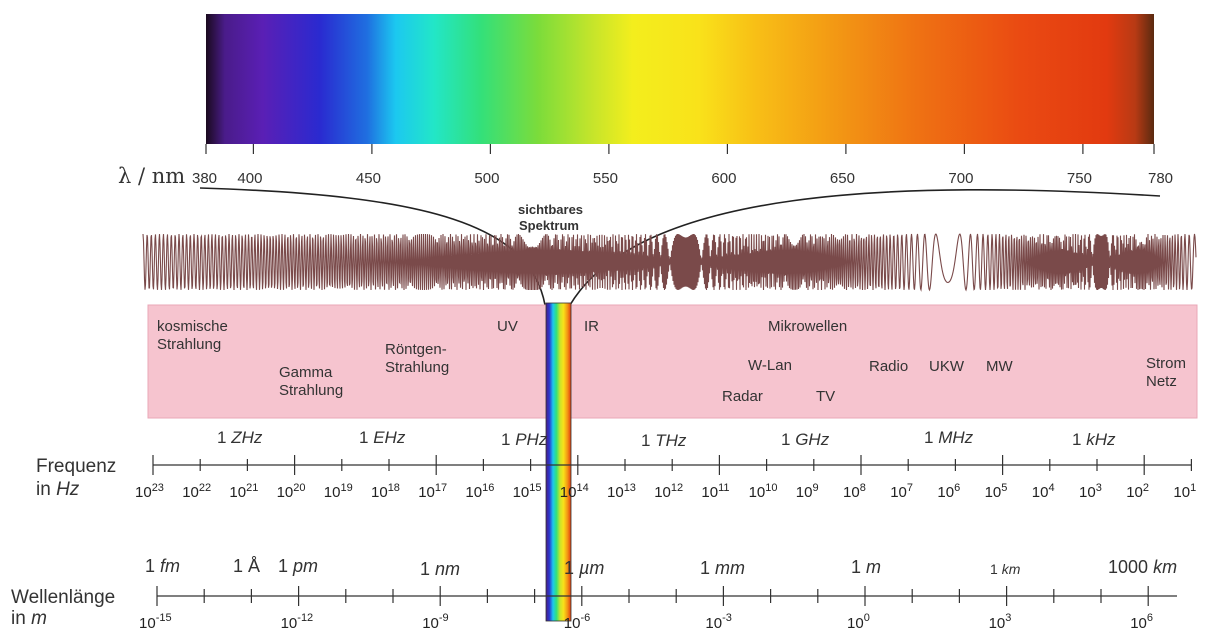 The image size is (1225, 632). I want to click on wl-tick-label: 10⁻⁹, so click(435, 622).